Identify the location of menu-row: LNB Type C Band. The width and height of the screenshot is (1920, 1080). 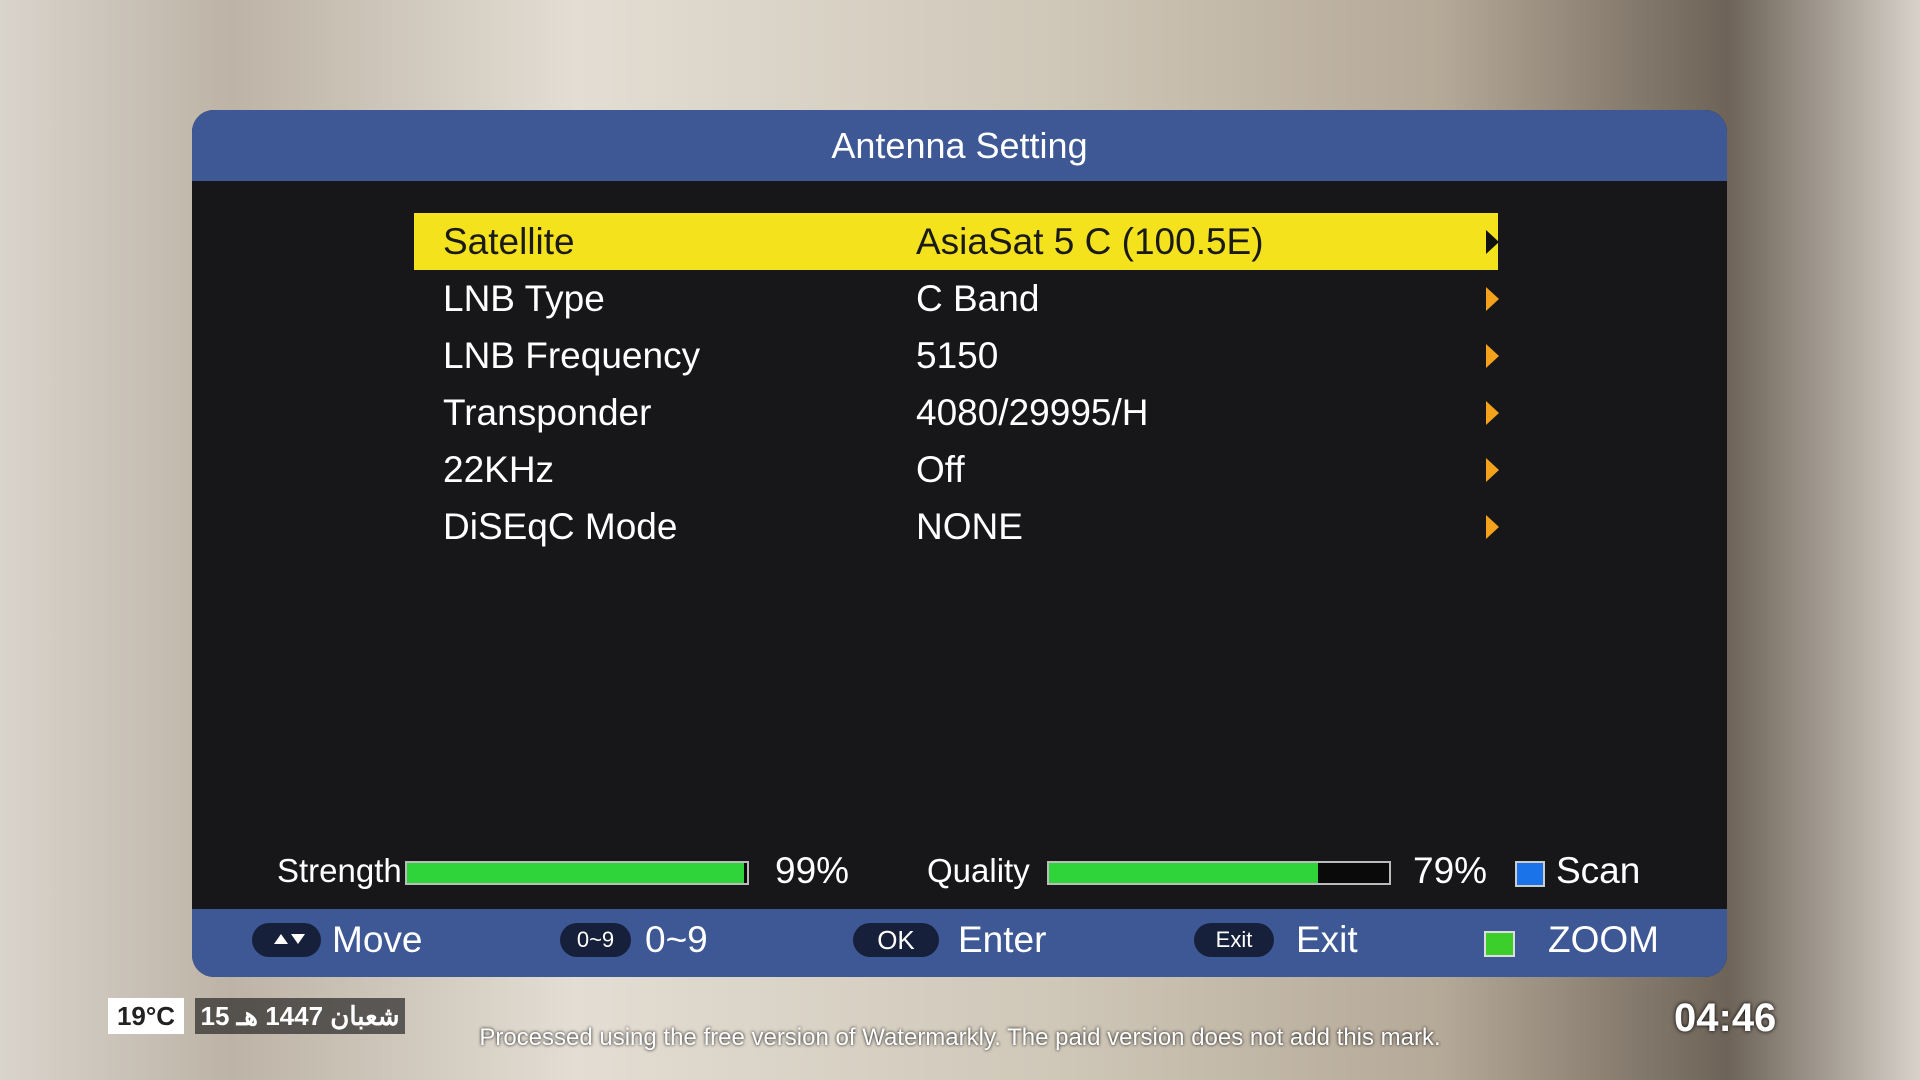
(956, 298).